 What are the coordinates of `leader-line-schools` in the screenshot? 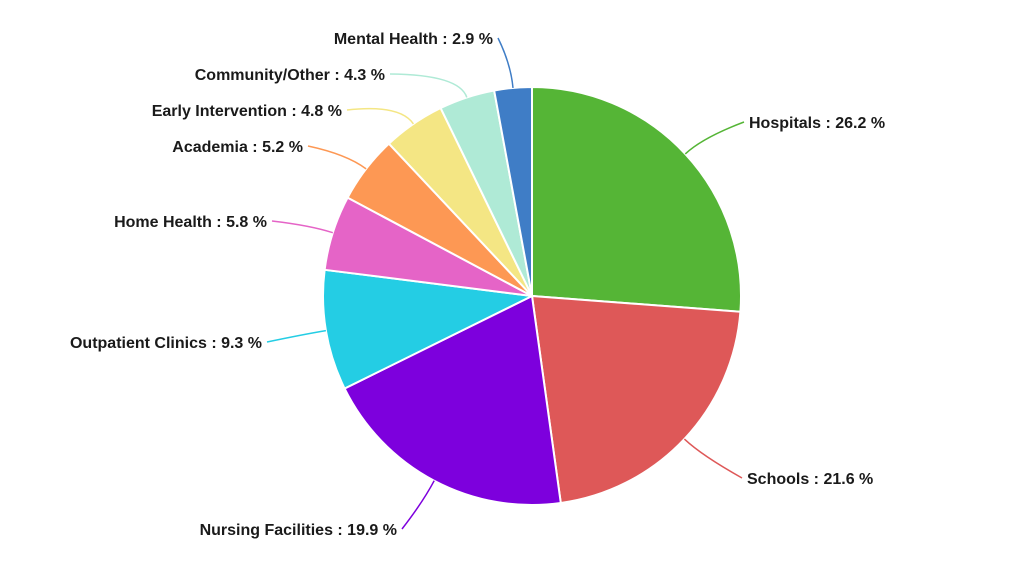 It's located at (713, 458).